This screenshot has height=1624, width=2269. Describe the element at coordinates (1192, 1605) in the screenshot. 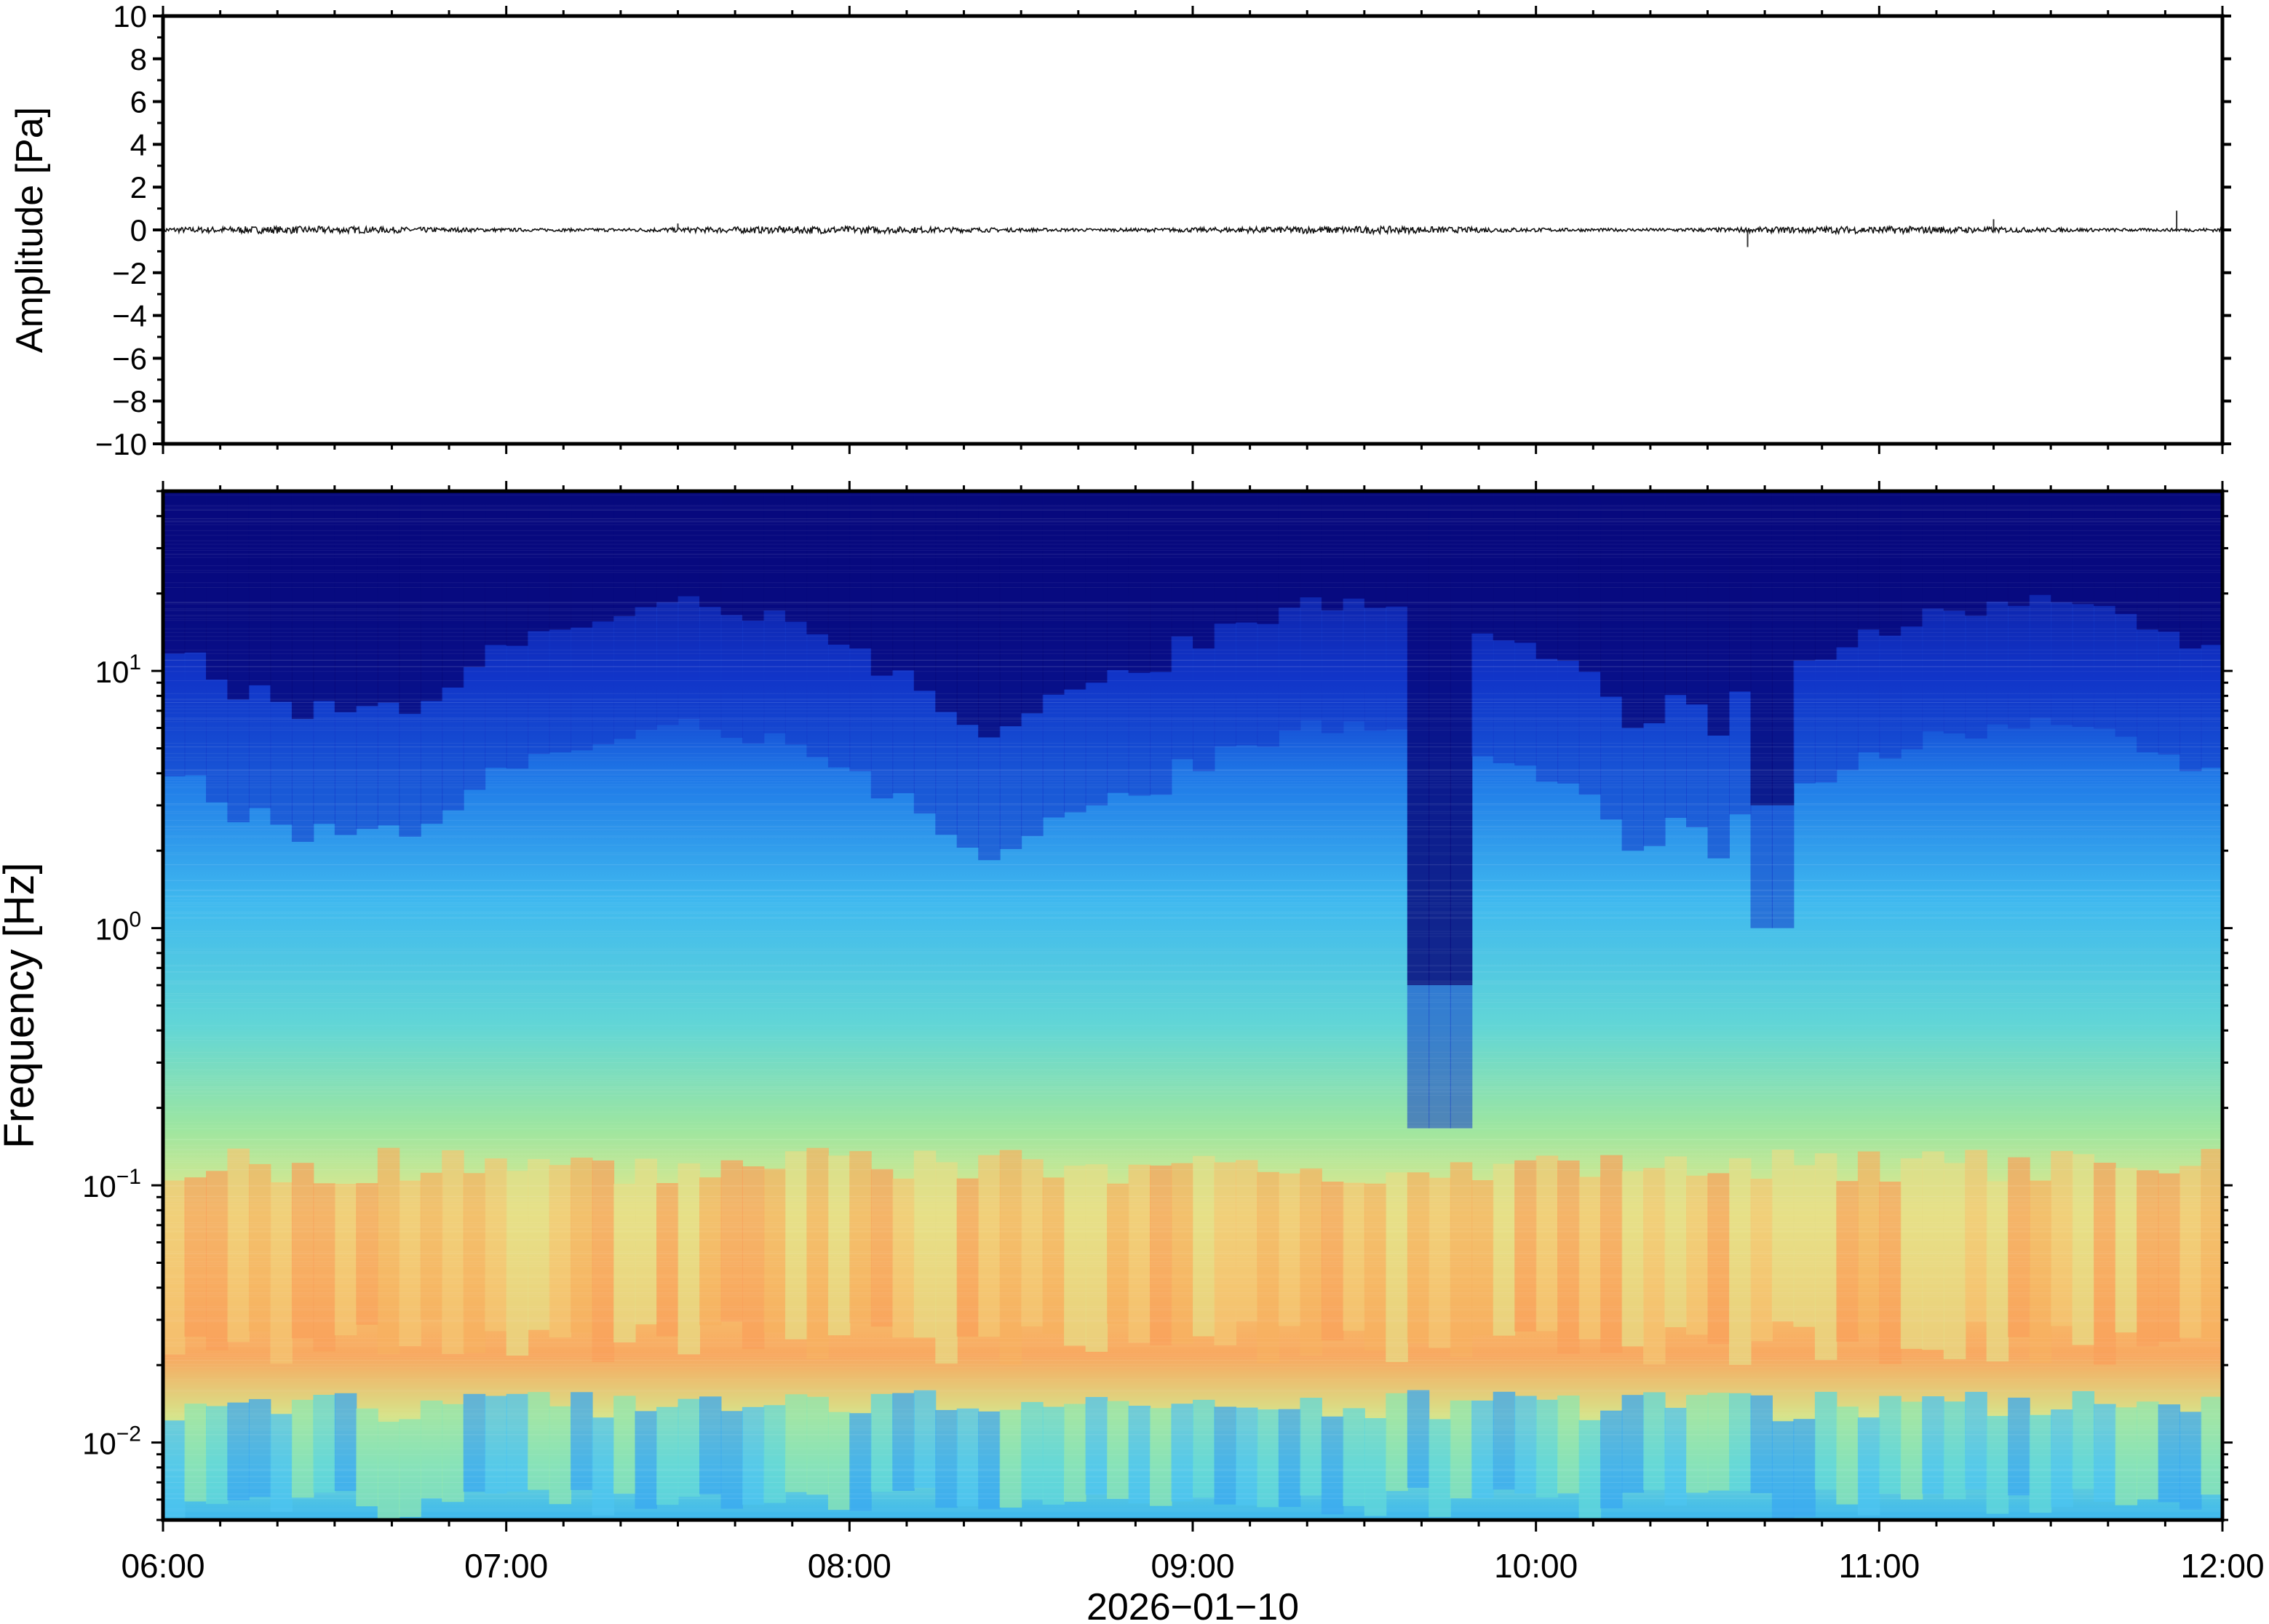

I see `date-axis-label: 2026−01−10` at that location.